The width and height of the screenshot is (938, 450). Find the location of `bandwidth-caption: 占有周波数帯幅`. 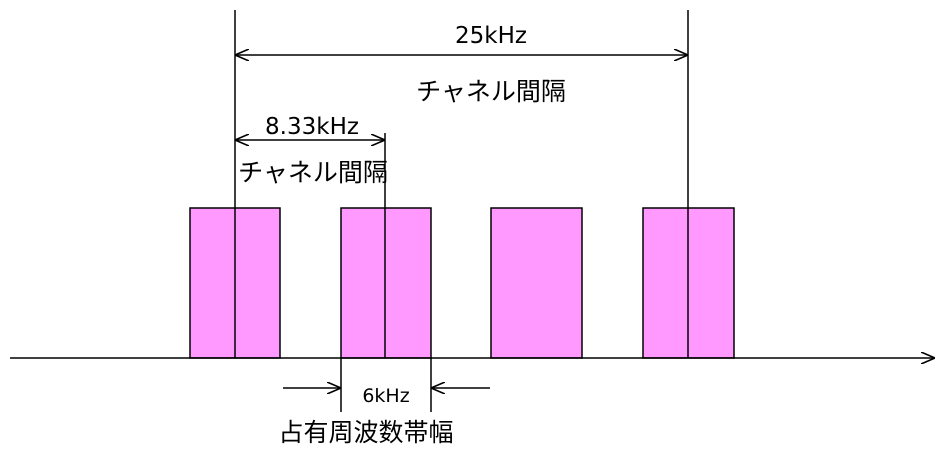

bandwidth-caption: 占有周波数帯幅 is located at coordinates (365, 432).